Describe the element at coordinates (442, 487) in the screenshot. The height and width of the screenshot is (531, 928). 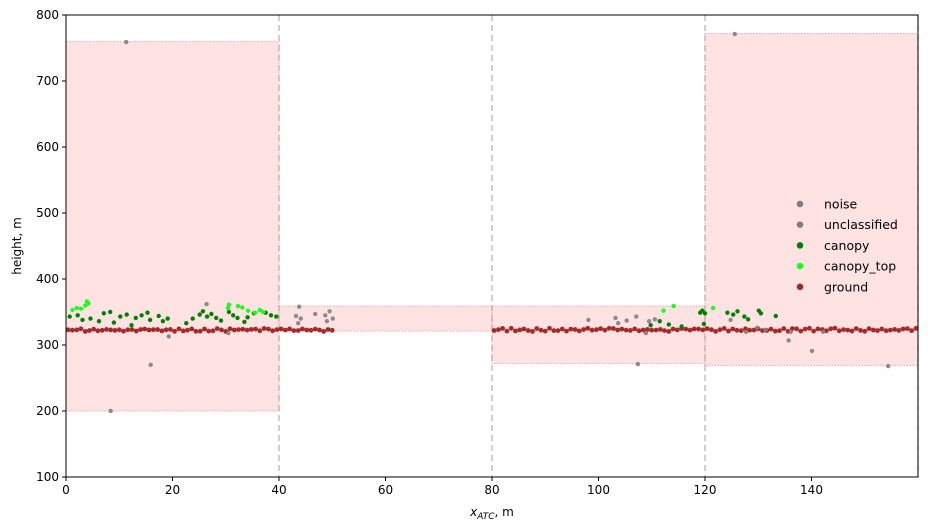
I see `x-axis: 0 20 40 60 80 100 120 140` at that location.